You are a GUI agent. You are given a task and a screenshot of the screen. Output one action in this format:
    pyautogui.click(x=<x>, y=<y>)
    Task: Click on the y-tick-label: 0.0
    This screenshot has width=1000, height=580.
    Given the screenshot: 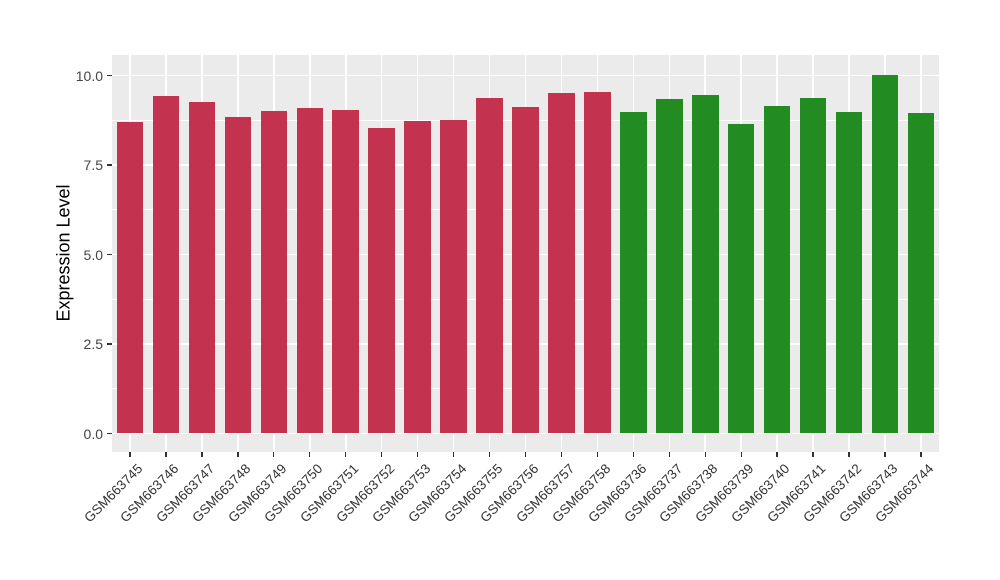 What is the action you would take?
    pyautogui.click(x=93, y=433)
    